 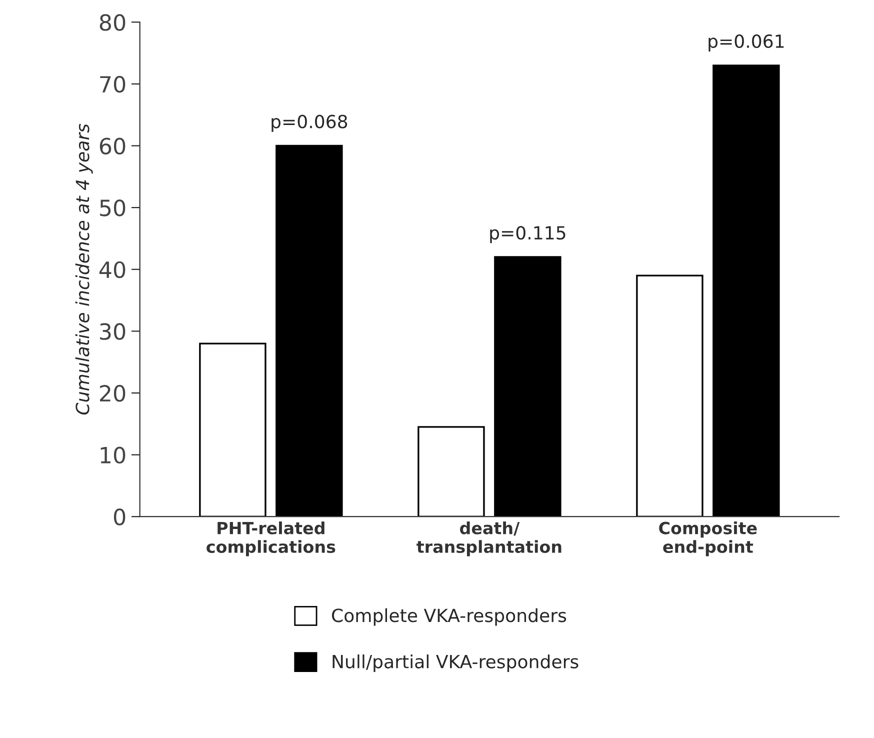 What do you see at coordinates (528, 235) in the screenshot?
I see `annotation: p=0.115` at bounding box center [528, 235].